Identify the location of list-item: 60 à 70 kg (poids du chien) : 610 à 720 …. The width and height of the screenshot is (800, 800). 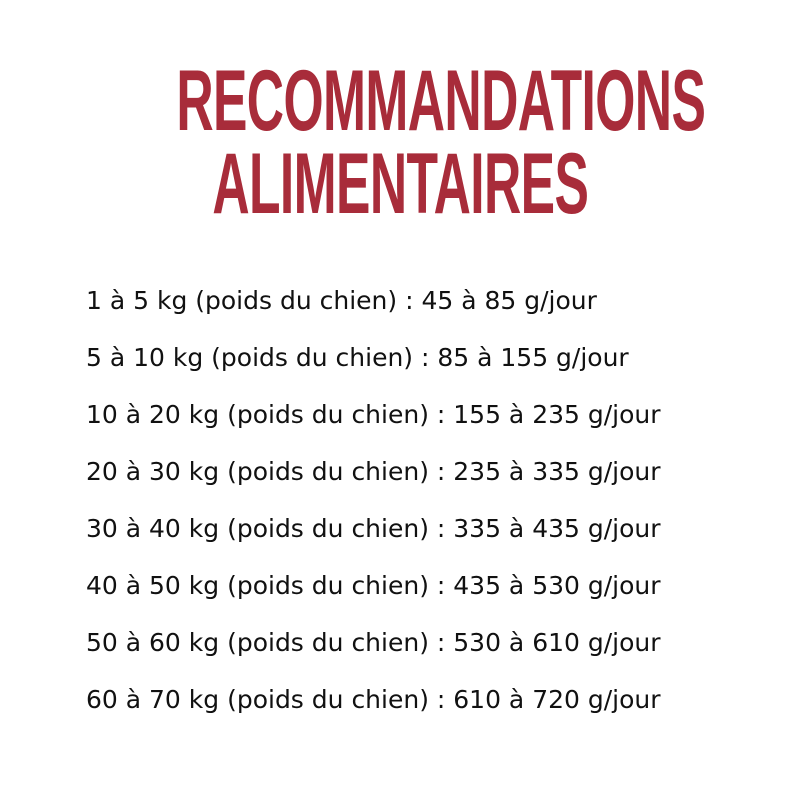
(373, 699).